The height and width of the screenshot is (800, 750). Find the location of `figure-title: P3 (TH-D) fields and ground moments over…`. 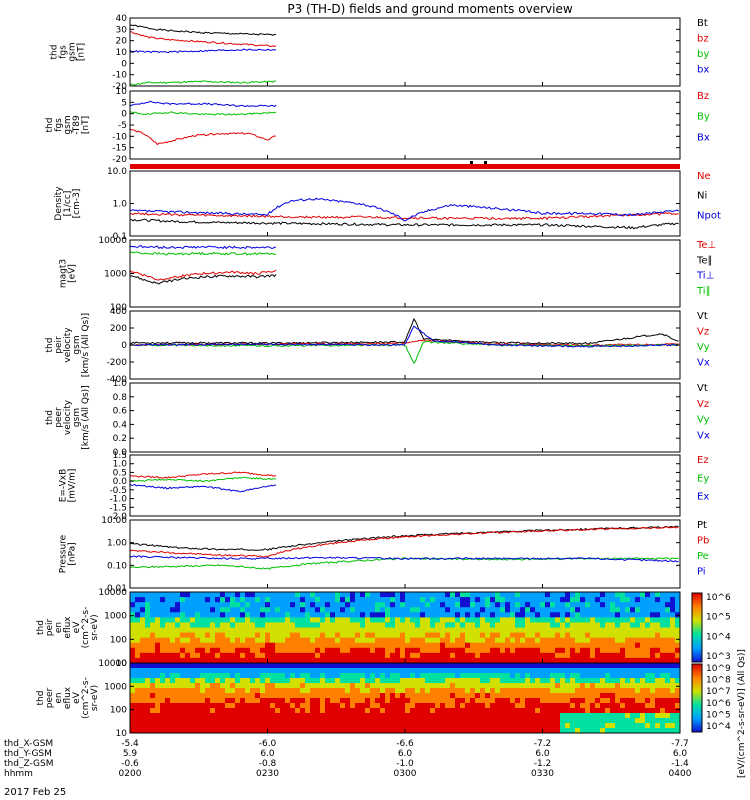

figure-title: P3 (TH-D) fields and ground moments over… is located at coordinates (429, 9).